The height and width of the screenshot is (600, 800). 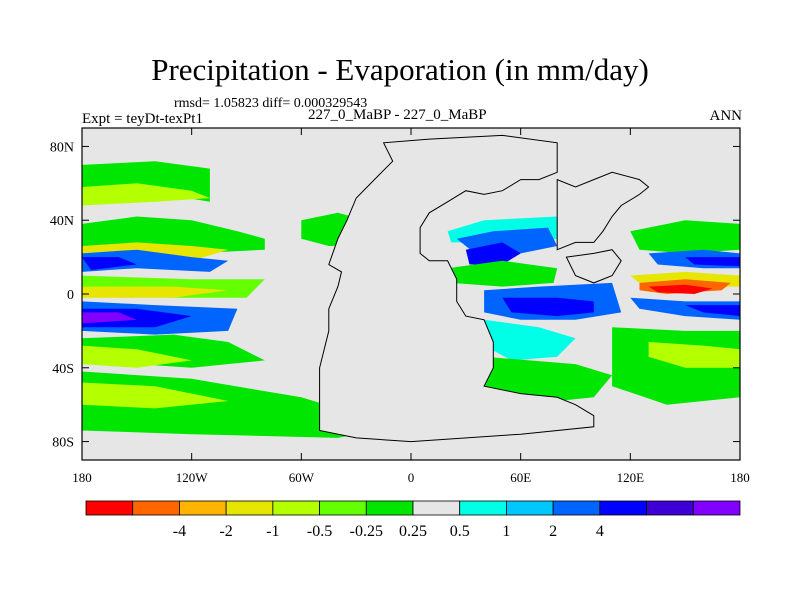 What do you see at coordinates (319, 531) in the screenshot?
I see `colorbar-label: -0.5` at bounding box center [319, 531].